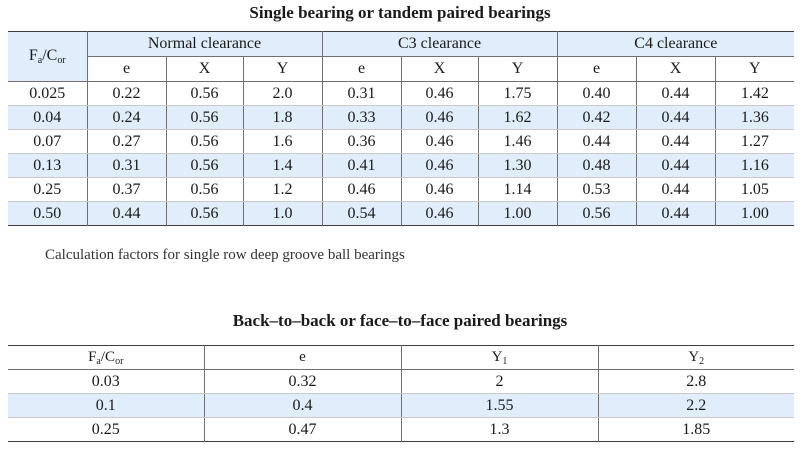  I want to click on factor-value: 1.16, so click(754, 165).